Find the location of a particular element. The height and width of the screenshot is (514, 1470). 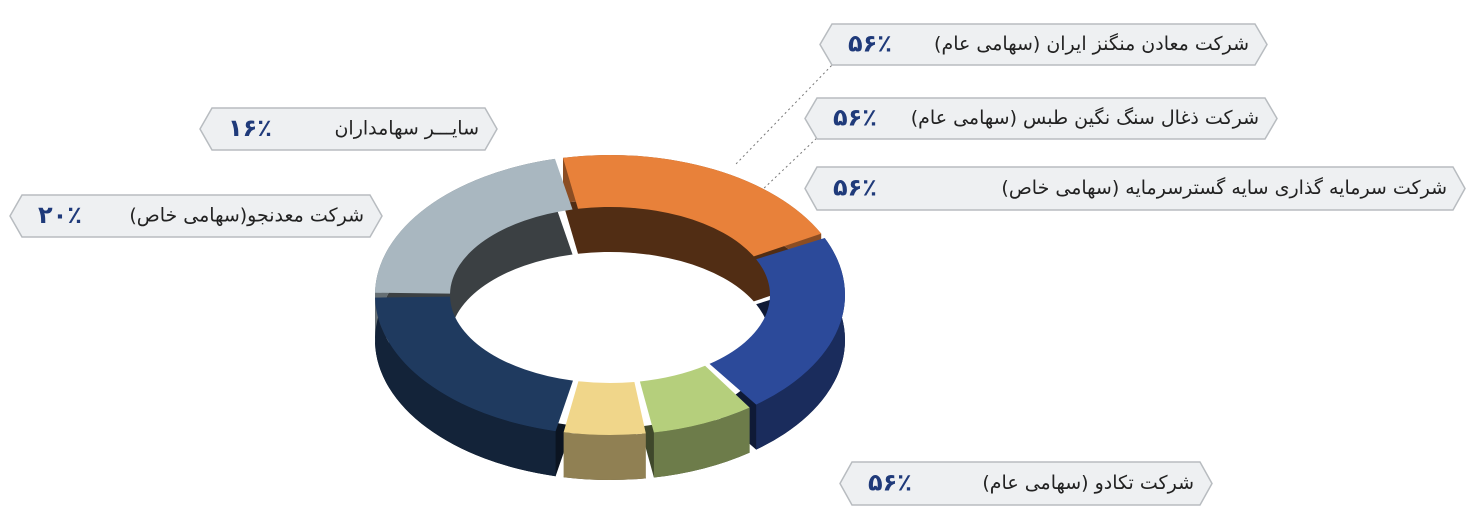

category-label: سایـــر سهامداران is located at coordinates (406, 129).